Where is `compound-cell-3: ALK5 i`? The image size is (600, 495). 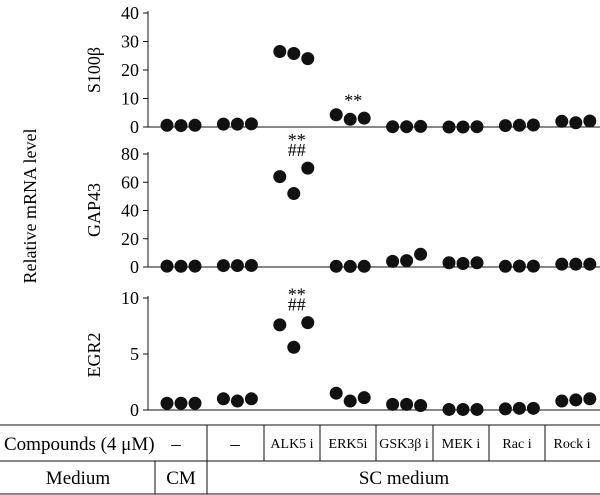 compound-cell-3: ALK5 i is located at coordinates (291, 444).